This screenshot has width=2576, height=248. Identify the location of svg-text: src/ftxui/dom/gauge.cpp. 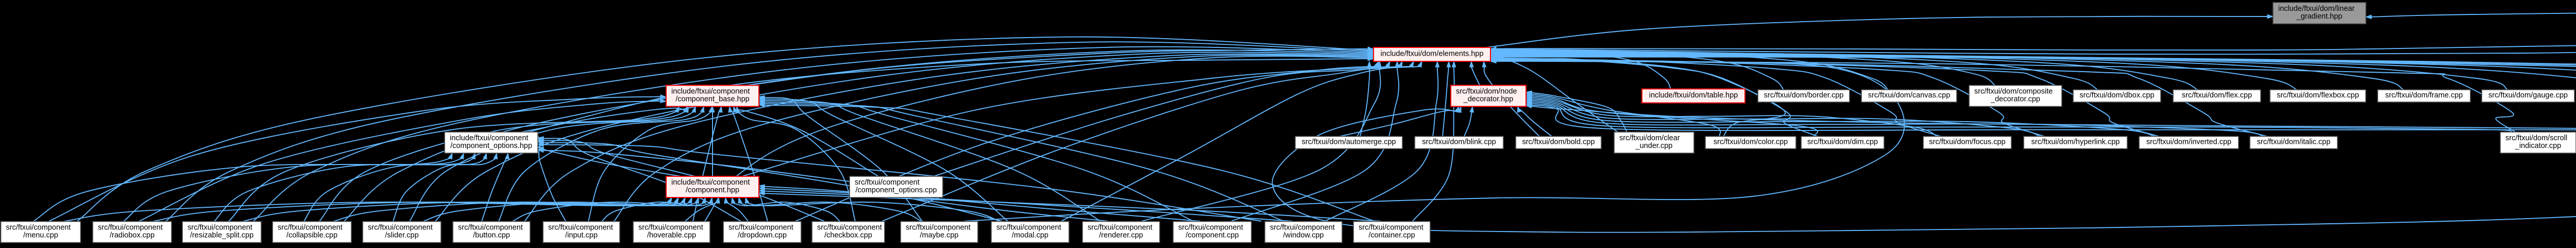
(2528, 95).